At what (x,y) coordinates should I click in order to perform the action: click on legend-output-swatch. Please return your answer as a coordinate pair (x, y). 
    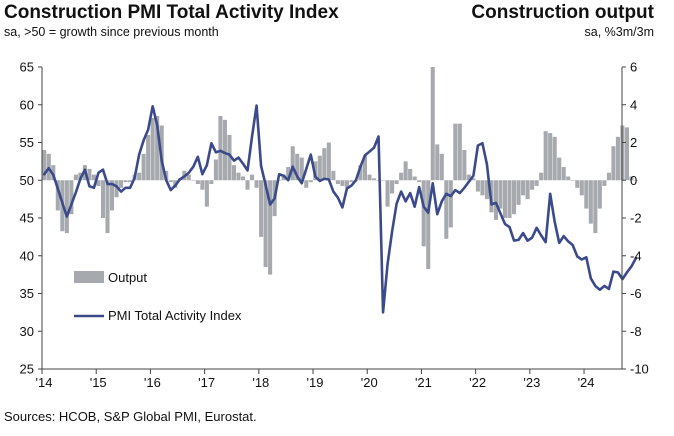
    Looking at the image, I should click on (89, 277).